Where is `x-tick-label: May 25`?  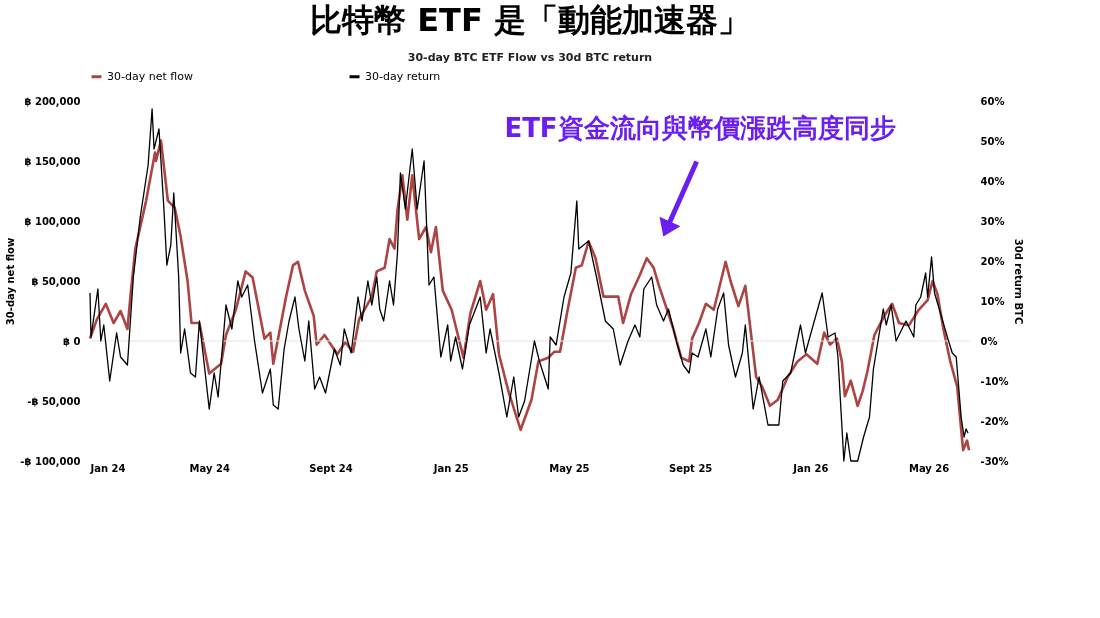 x-tick-label: May 25 is located at coordinates (569, 468).